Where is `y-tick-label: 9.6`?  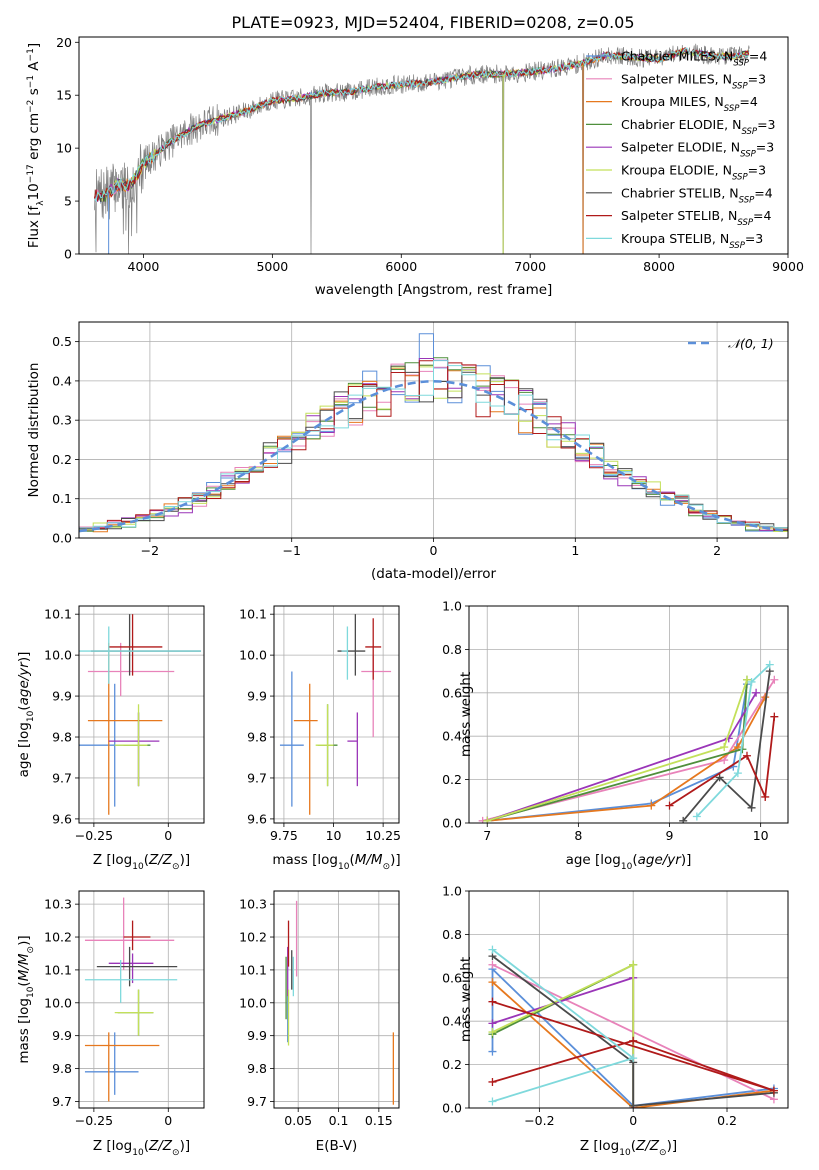
y-tick-label: 9.6 is located at coordinates (62, 818).